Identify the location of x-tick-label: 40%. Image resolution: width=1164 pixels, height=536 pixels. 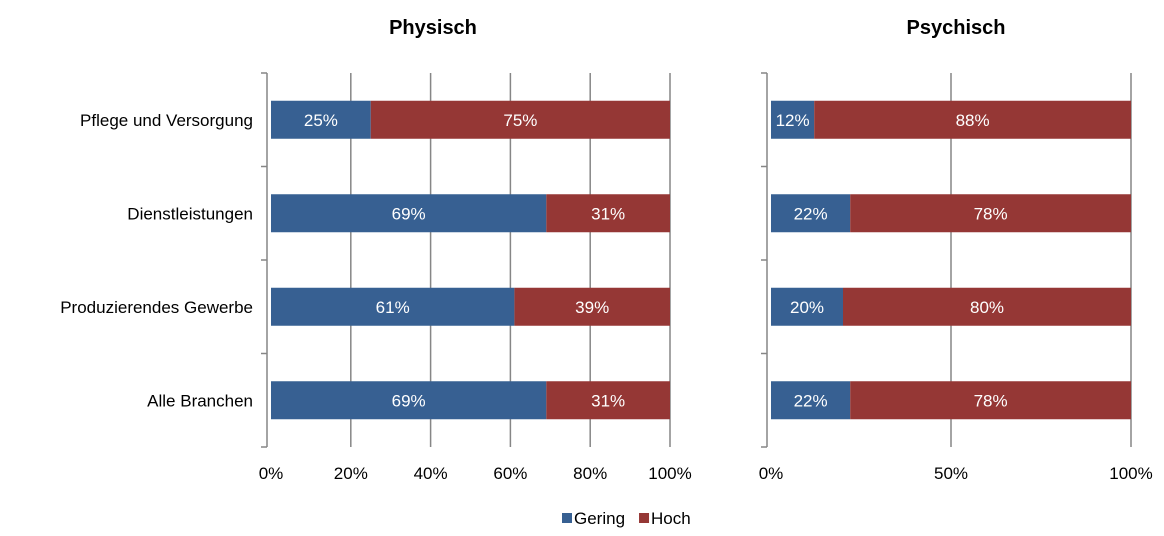
(431, 473).